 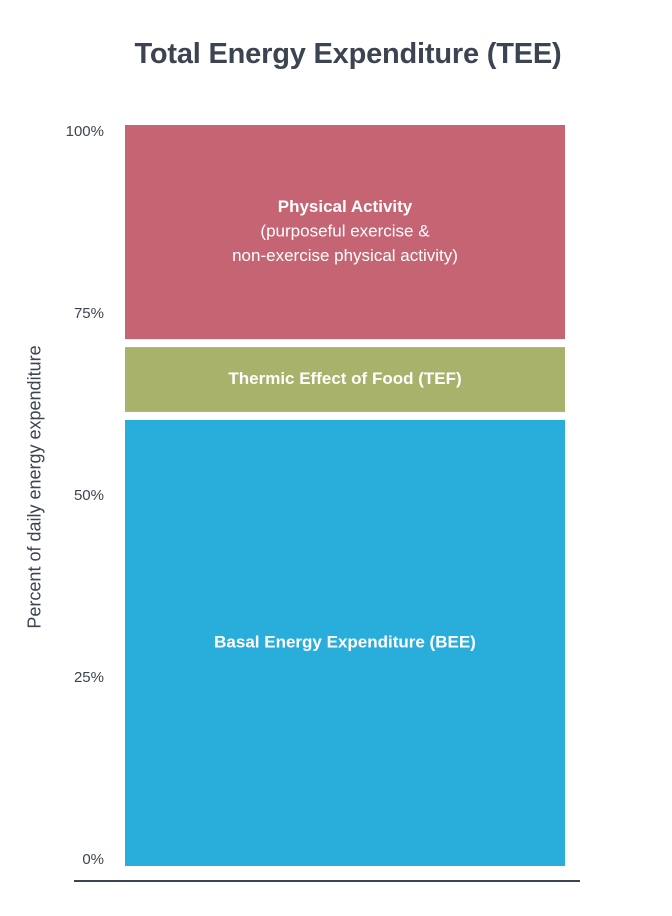 I want to click on segment-label: non-exercise physical activity), so click(x=345, y=255).